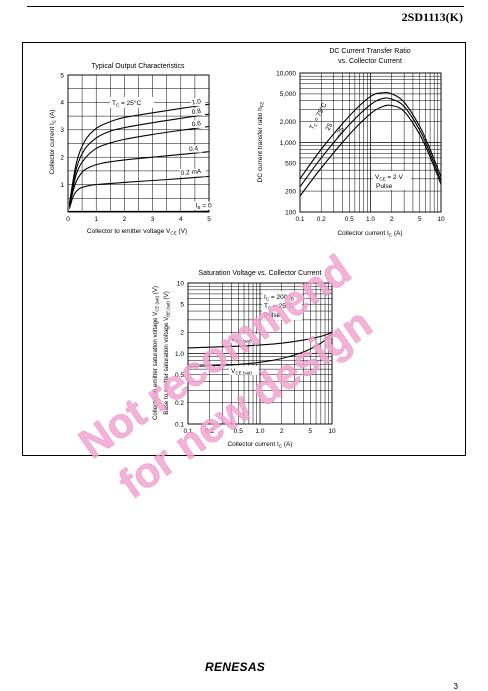 This screenshot has width=488, height=691. Describe the element at coordinates (455, 686) in the screenshot. I see `page-number: 3` at that location.